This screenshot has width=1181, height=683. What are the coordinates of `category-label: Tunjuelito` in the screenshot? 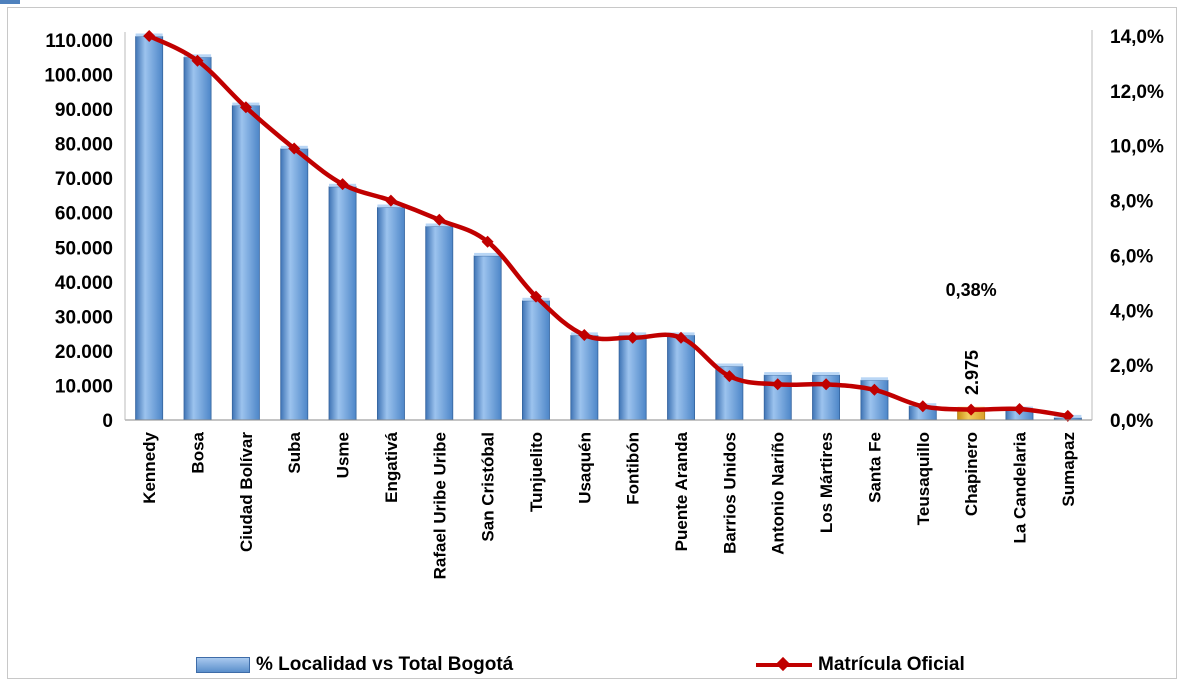 It's located at (536, 472).